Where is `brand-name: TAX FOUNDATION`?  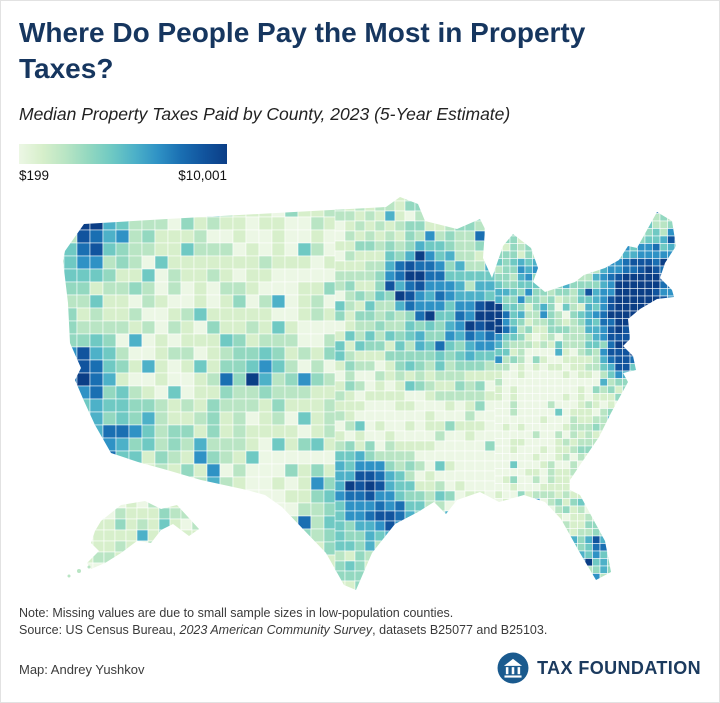
brand-name: TAX FOUNDATION is located at coordinates (619, 667).